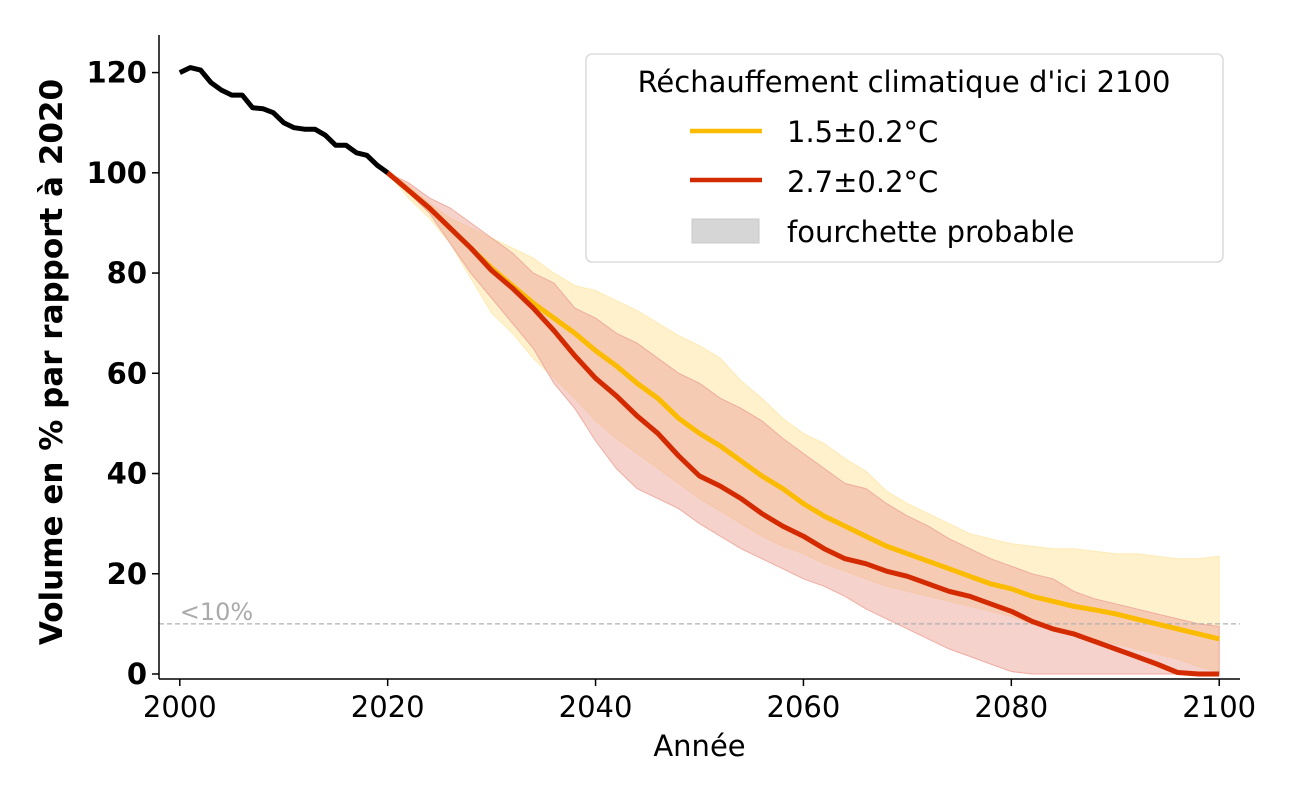 Image resolution: width=1300 pixels, height=800 pixels. I want to click on x-tick-label: 2100, so click(1219, 707).